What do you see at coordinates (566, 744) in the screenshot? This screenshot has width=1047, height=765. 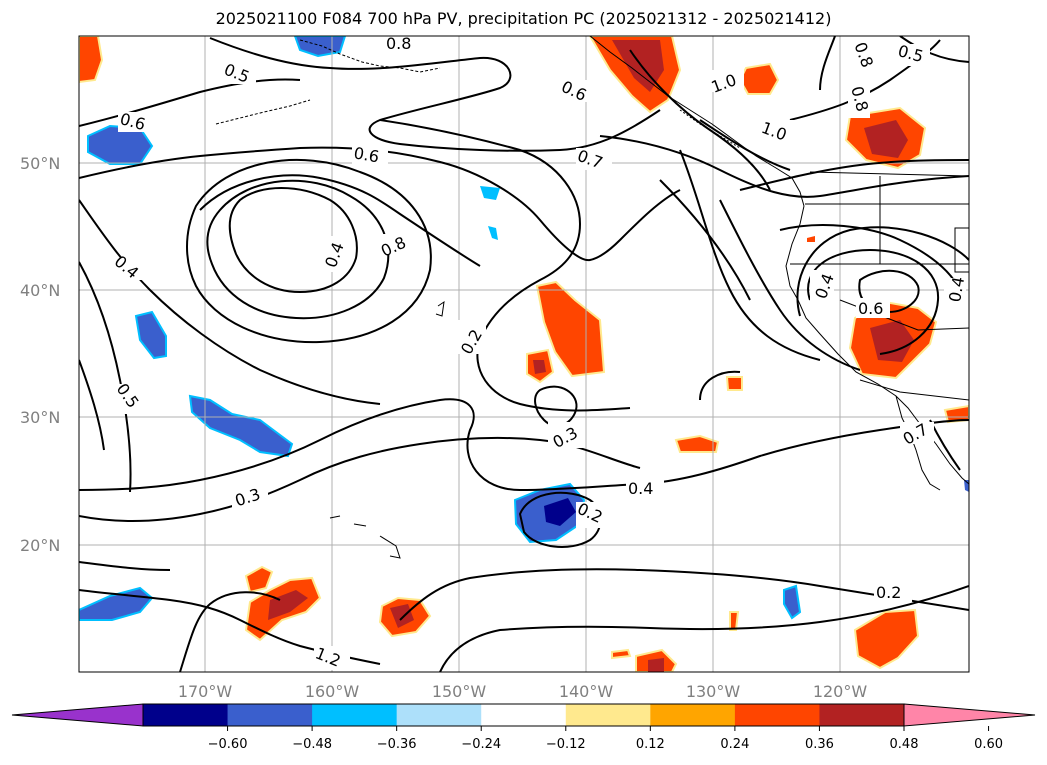 I see `colorbar-tick-label: −0.12` at bounding box center [566, 744].